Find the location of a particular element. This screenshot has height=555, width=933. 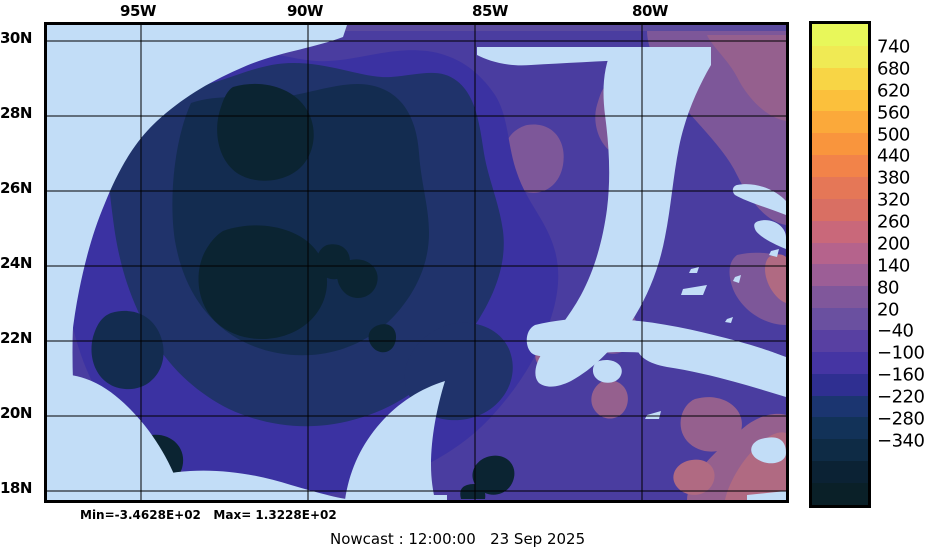

lat-tick-30n: 30N is located at coordinates (16, 38).